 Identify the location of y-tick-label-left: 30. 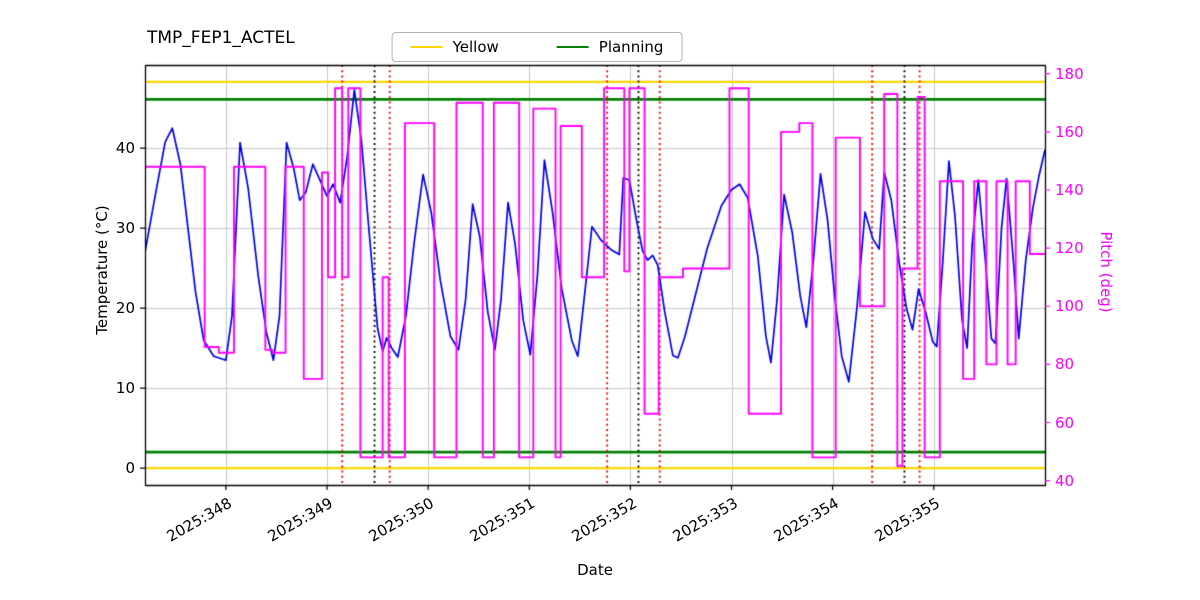
(125, 228).